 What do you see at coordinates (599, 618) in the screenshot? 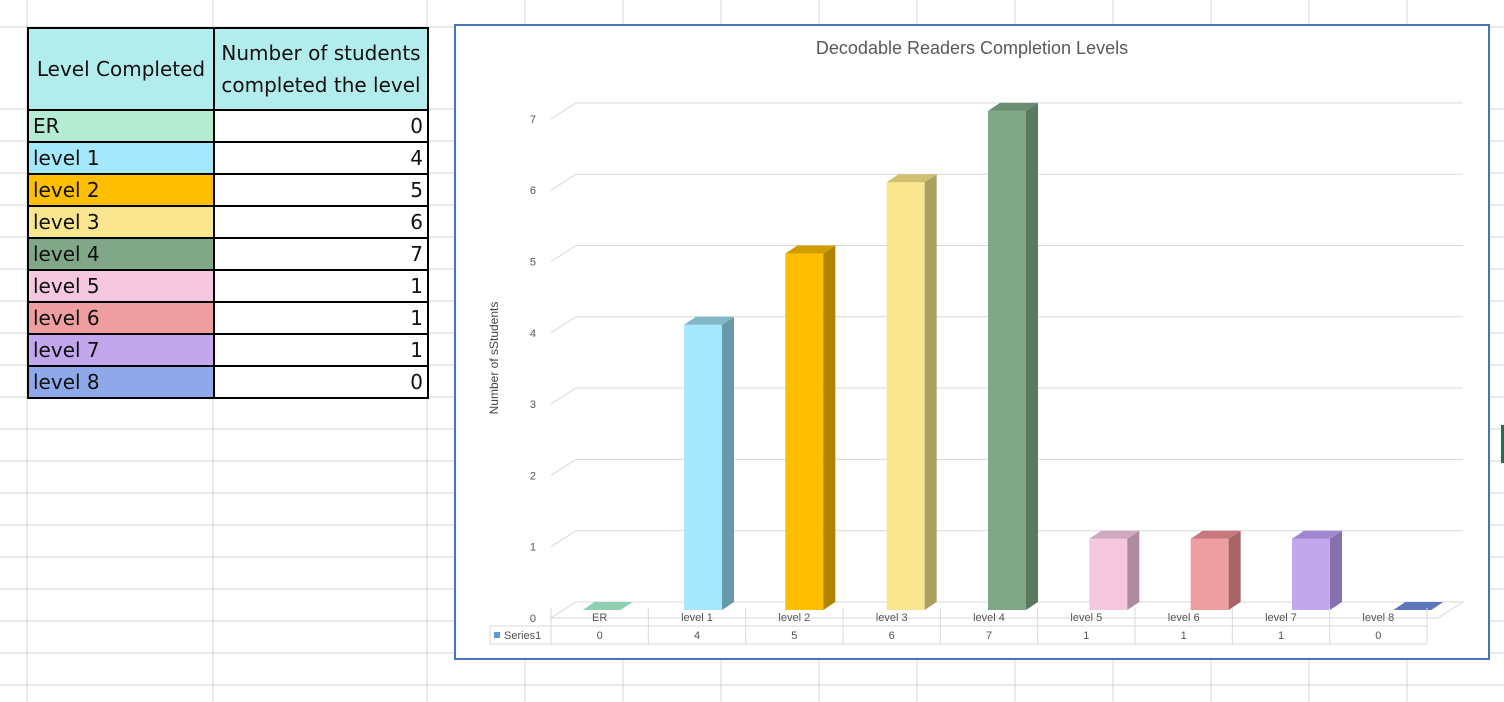
I see `x-category-label: ER` at bounding box center [599, 618].